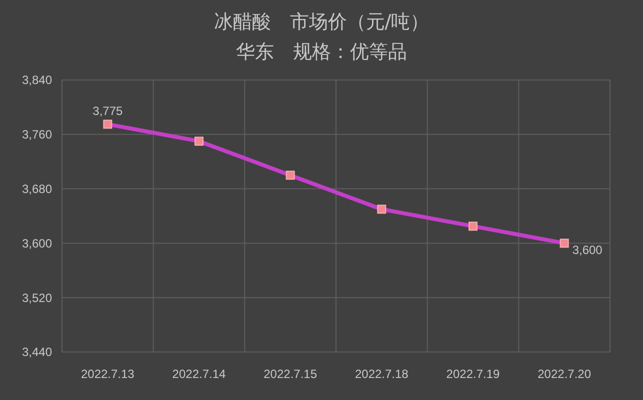  I want to click on data-label: 3,775, so click(108, 111).